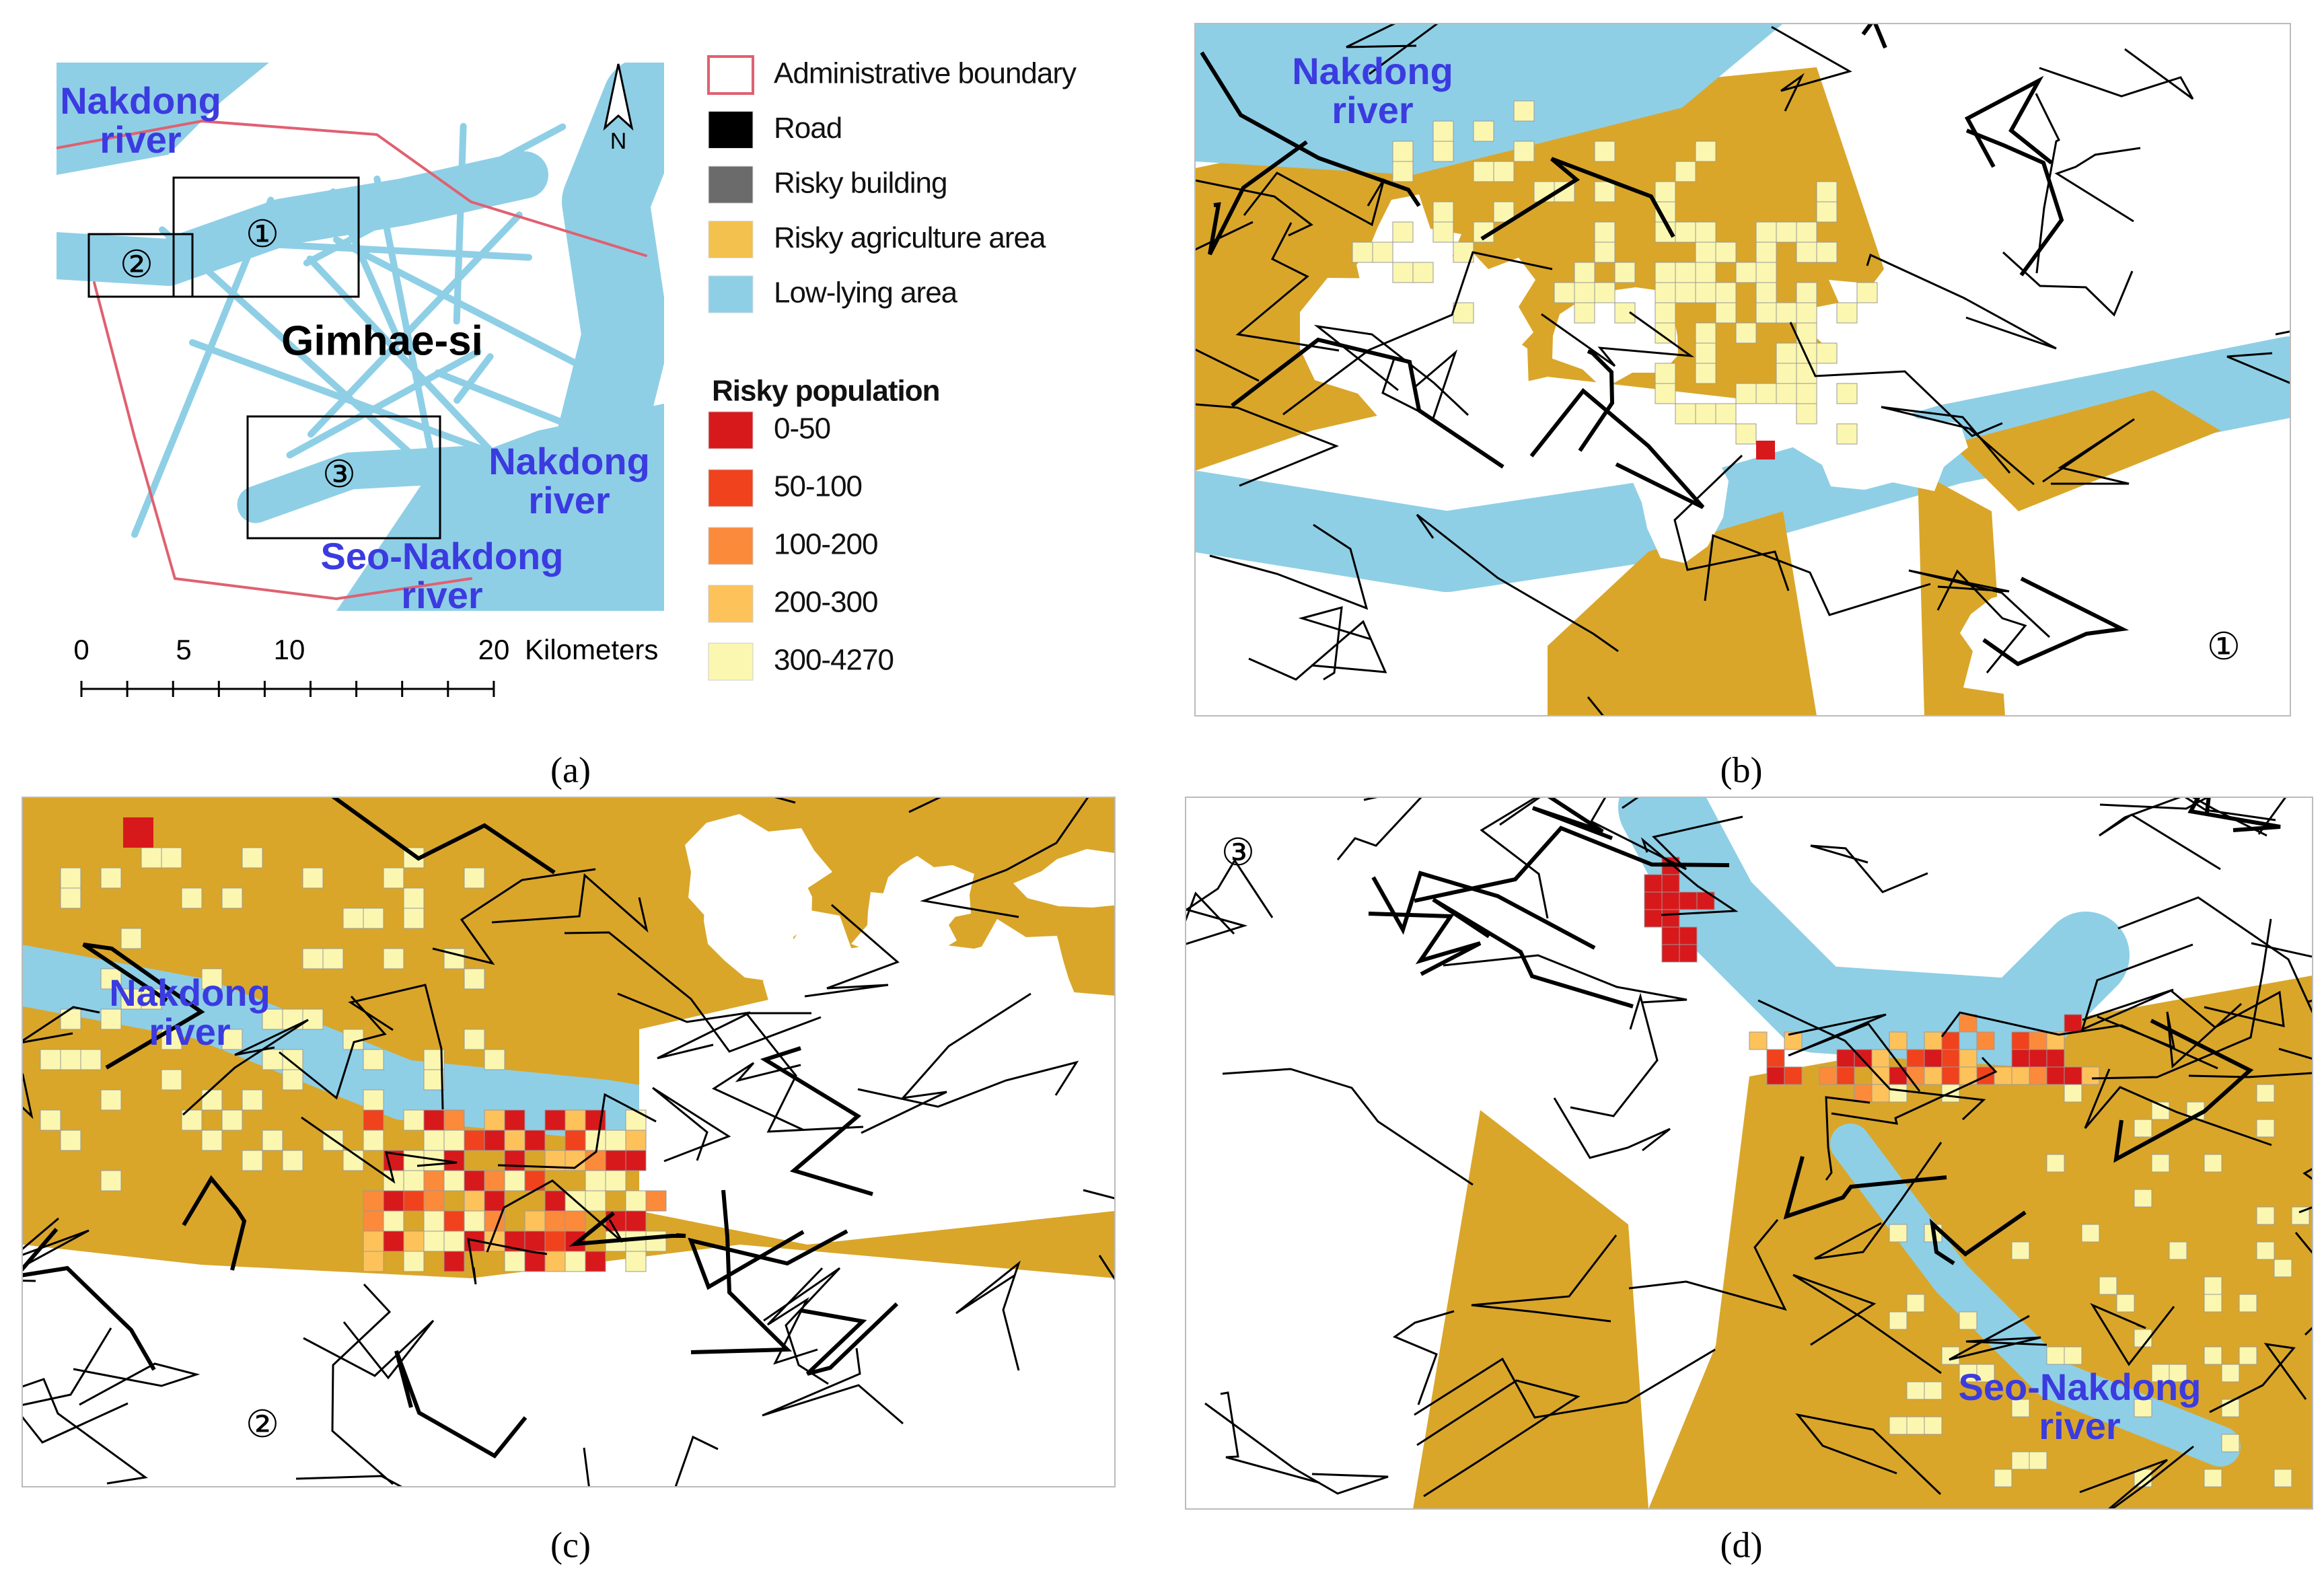 The image size is (2324, 1583). I want to click on legend-label: 100-200, so click(825, 544).